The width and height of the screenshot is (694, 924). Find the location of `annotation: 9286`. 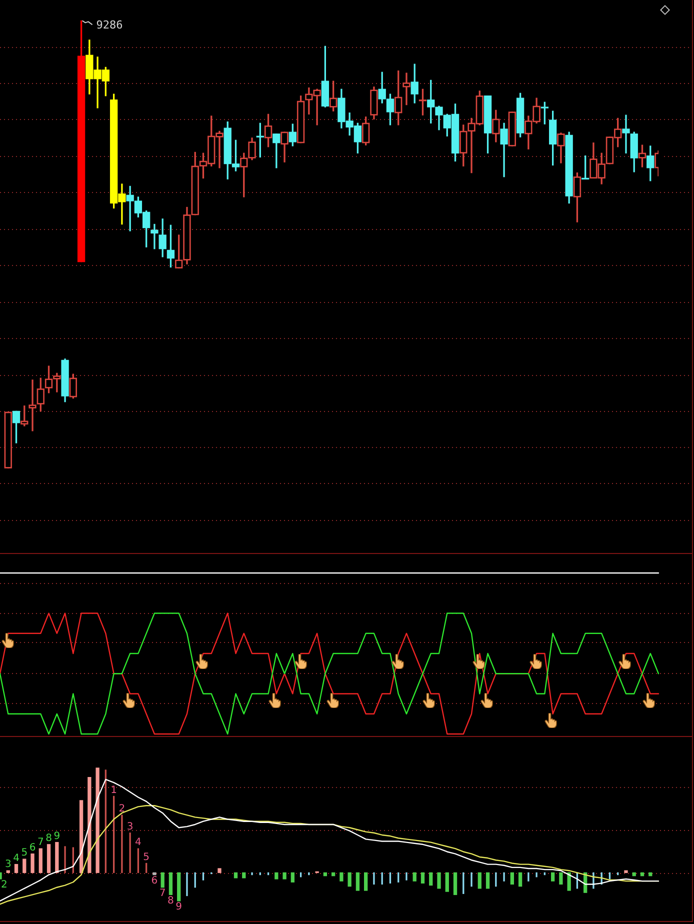

annotation: 9286 is located at coordinates (109, 25).